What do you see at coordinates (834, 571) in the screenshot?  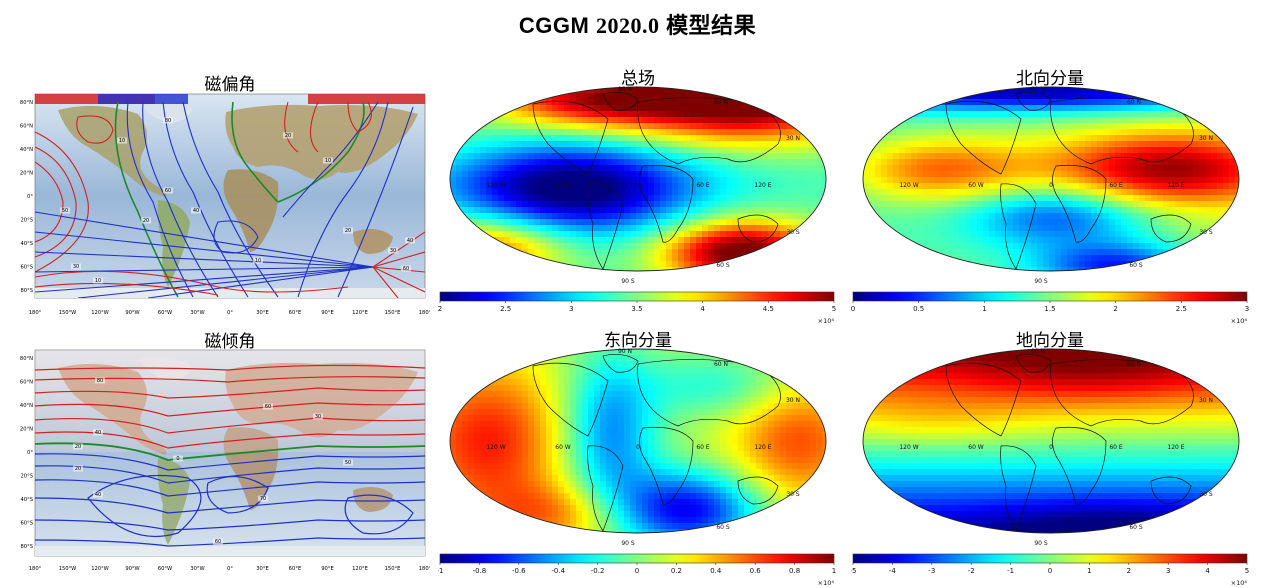 I see `colorbar-tick-label: 1` at bounding box center [834, 571].